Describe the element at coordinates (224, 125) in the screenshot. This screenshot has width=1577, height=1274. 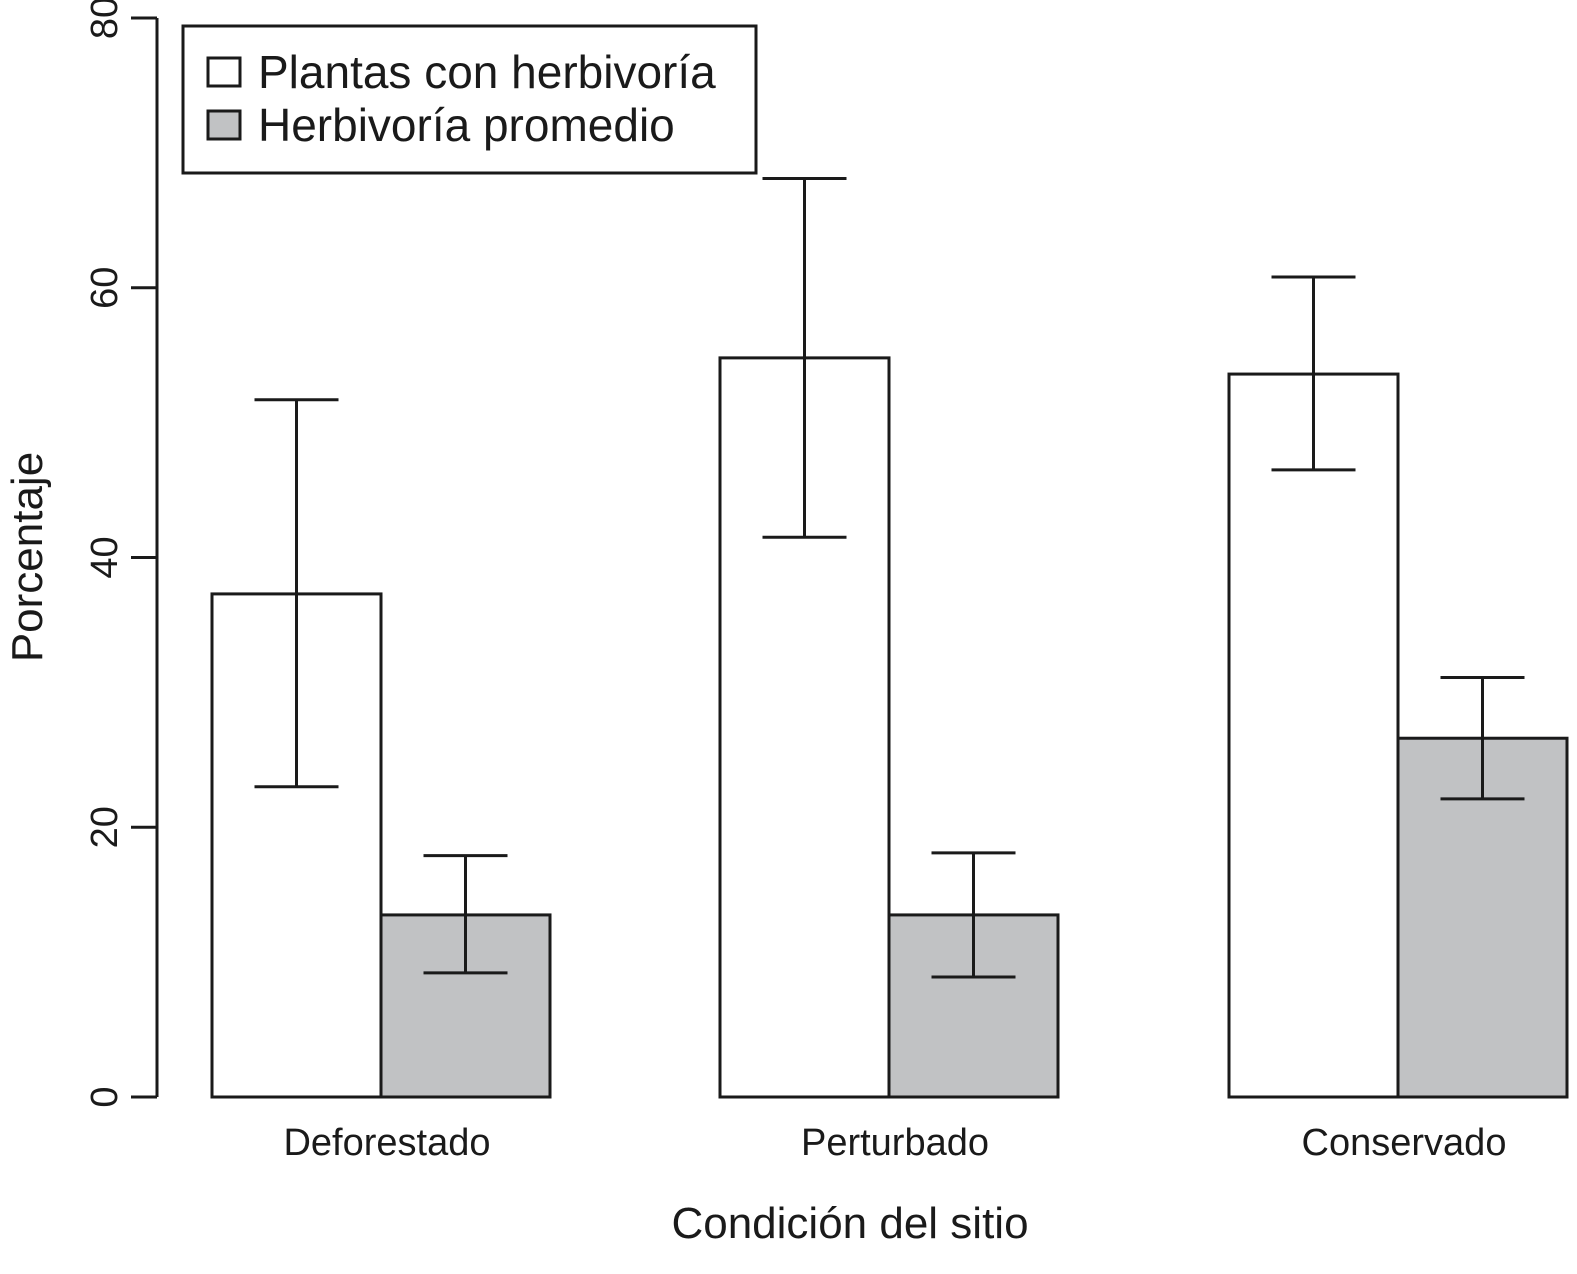
I see `legend-swatch-herbivoria` at that location.